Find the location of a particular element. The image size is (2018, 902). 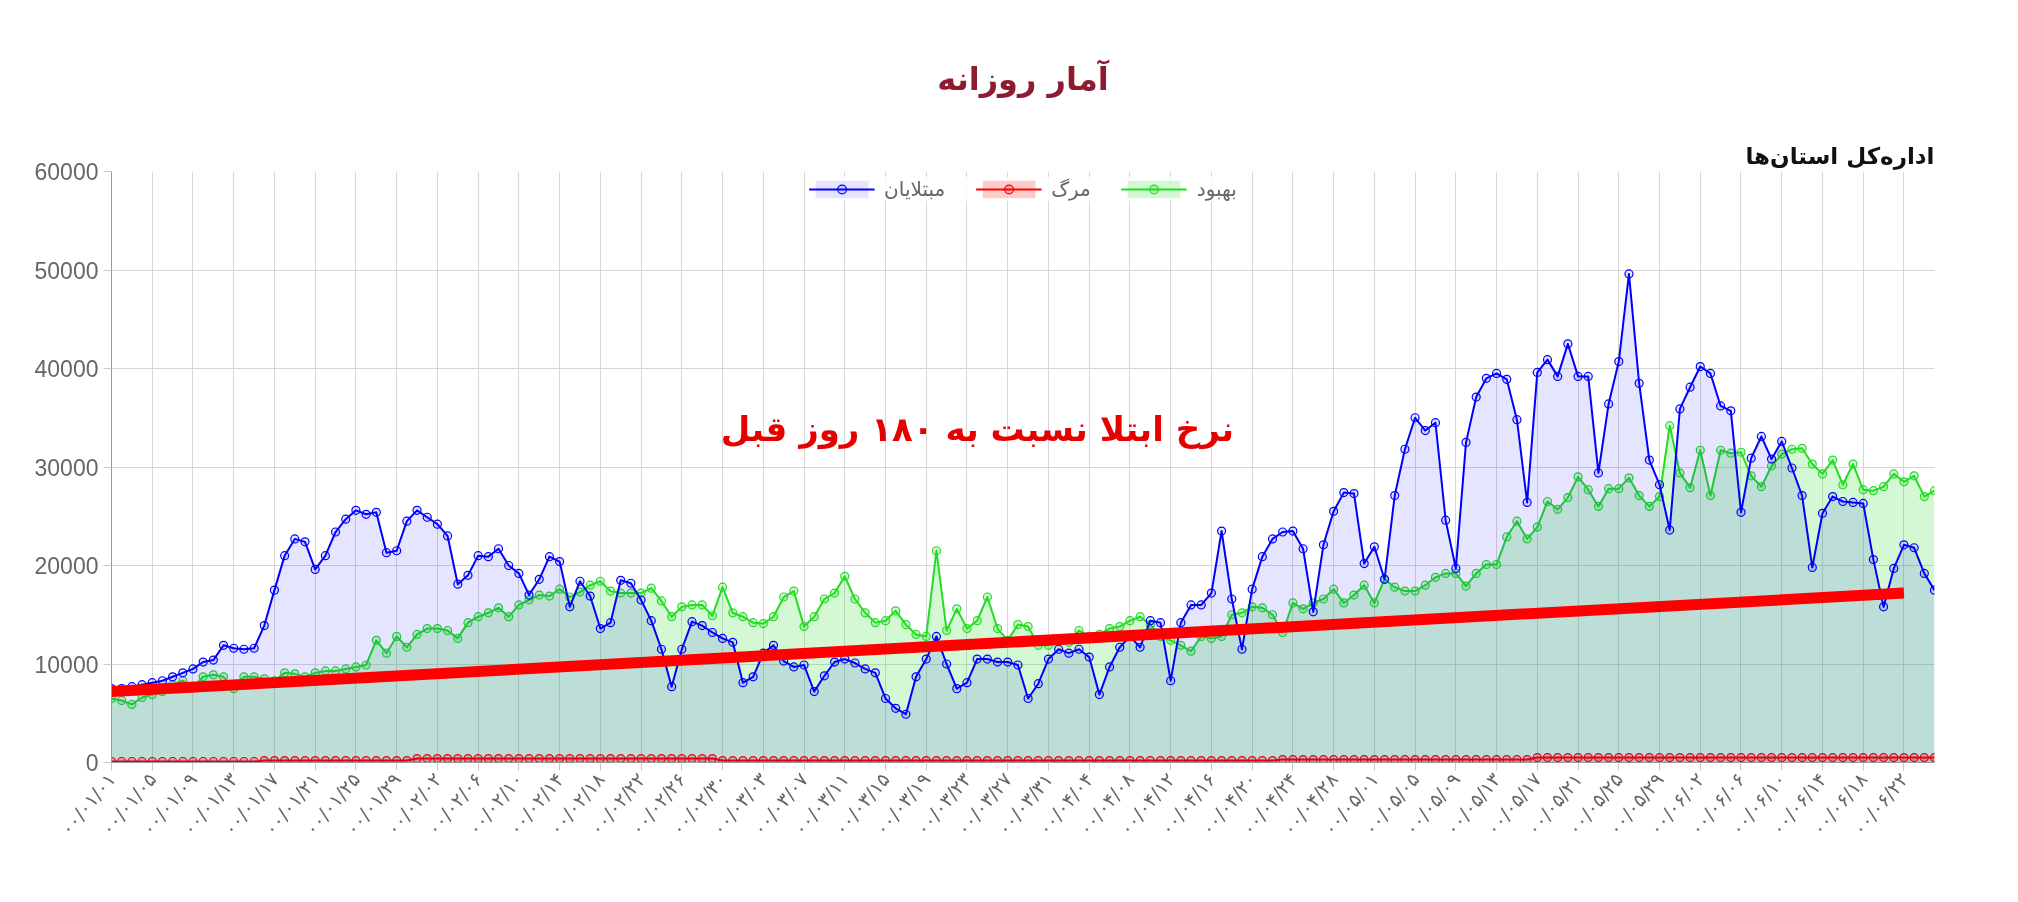

legend-label: مبتلایان is located at coordinates (915, 189).